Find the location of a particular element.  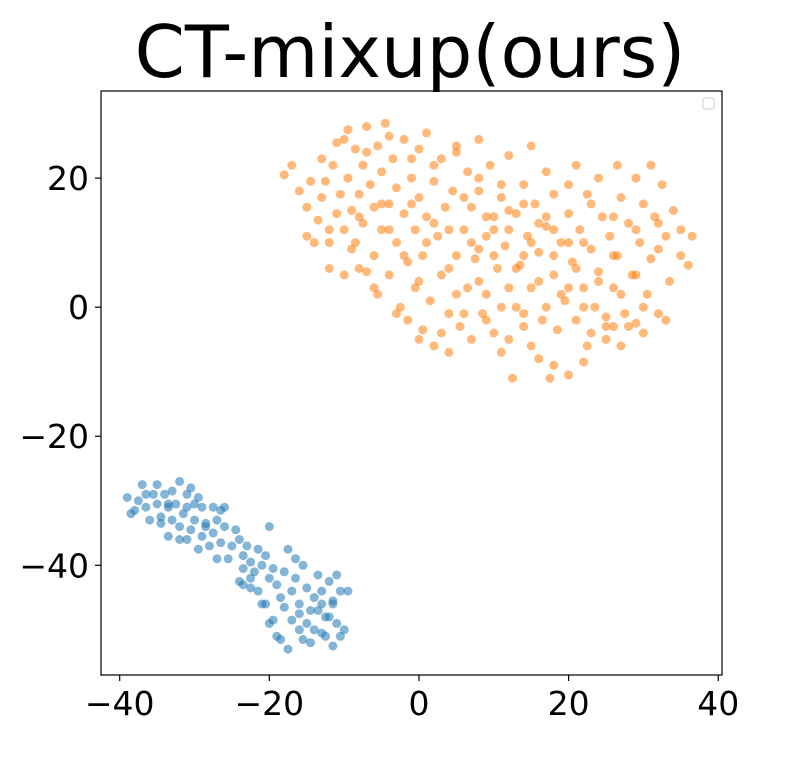

legend-marker-frame is located at coordinates (708, 103).